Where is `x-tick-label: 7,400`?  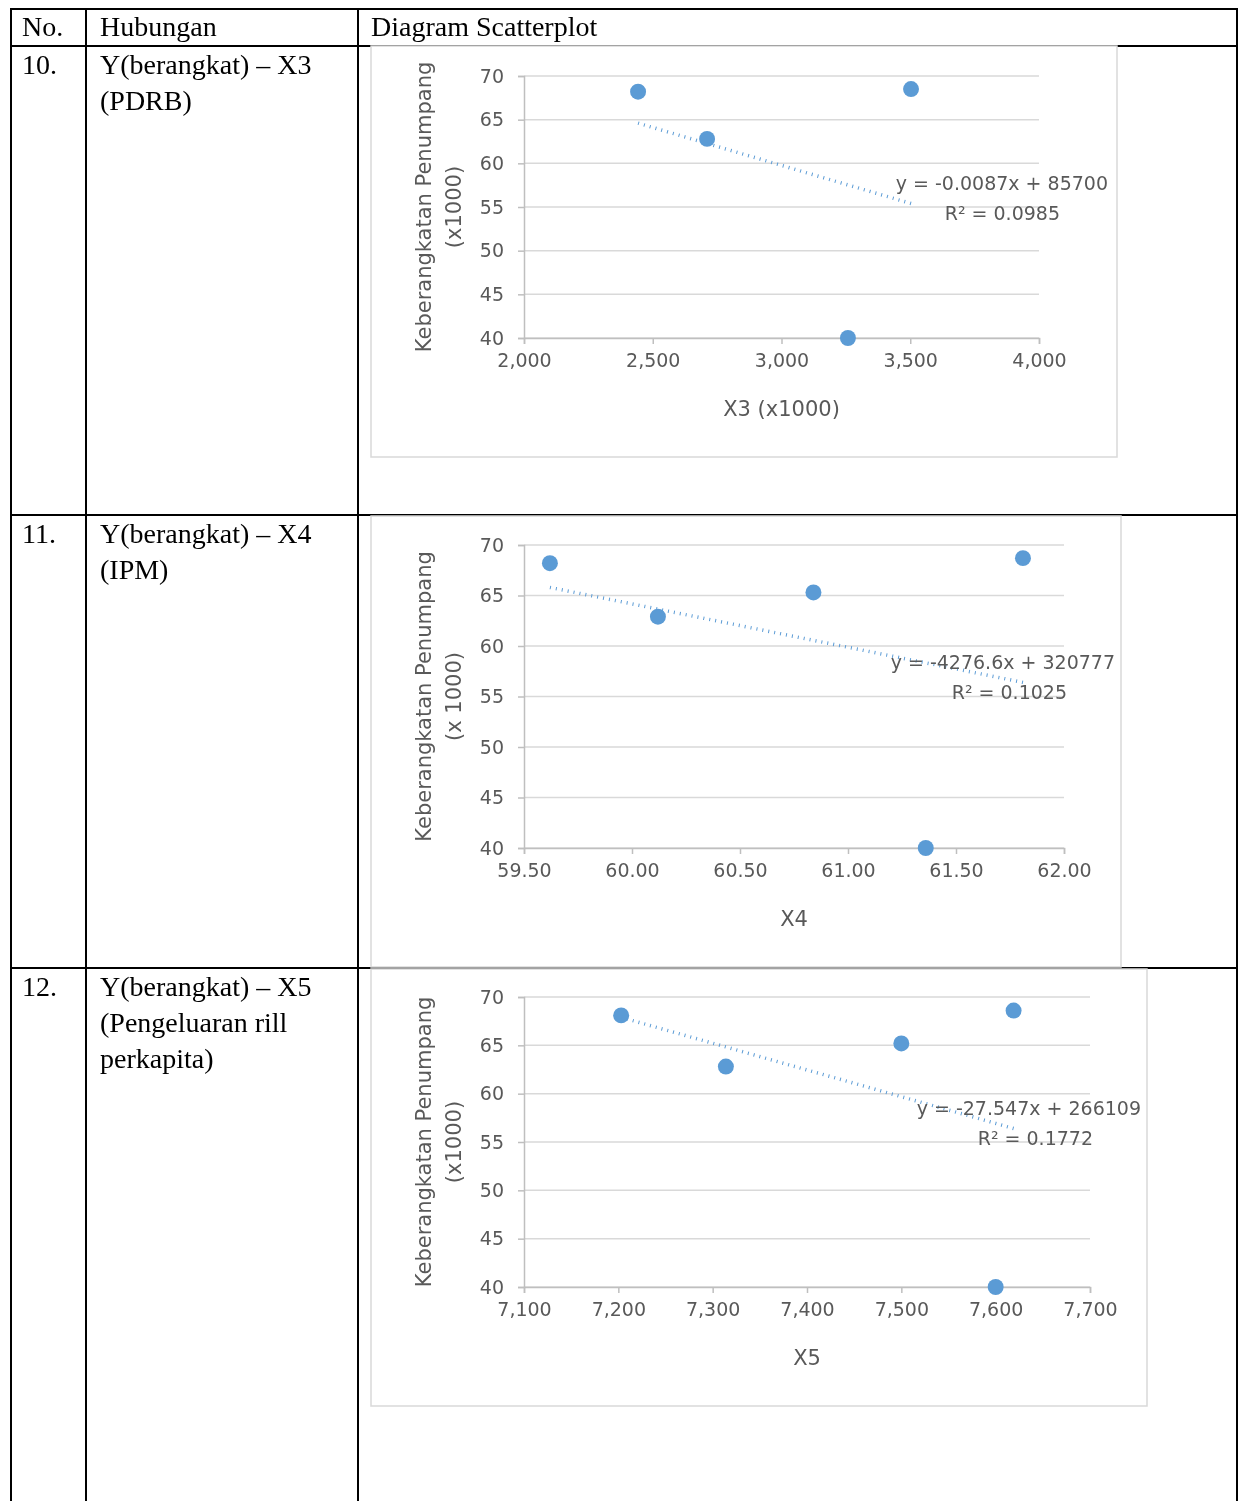 x-tick-label: 7,400 is located at coordinates (807, 1309).